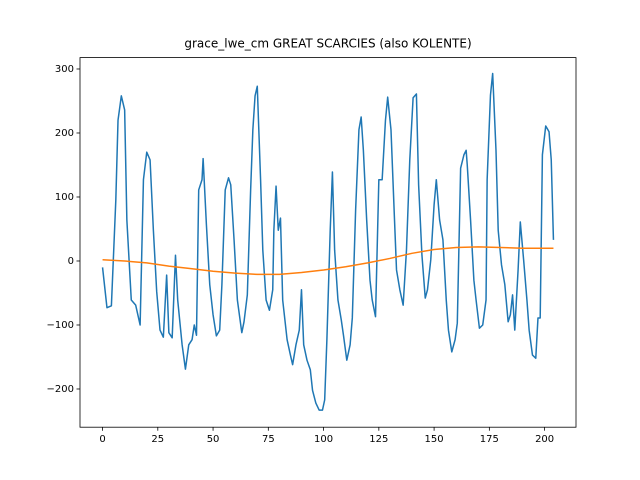  What do you see at coordinates (213, 439) in the screenshot?
I see `x-tick-label: 50` at bounding box center [213, 439].